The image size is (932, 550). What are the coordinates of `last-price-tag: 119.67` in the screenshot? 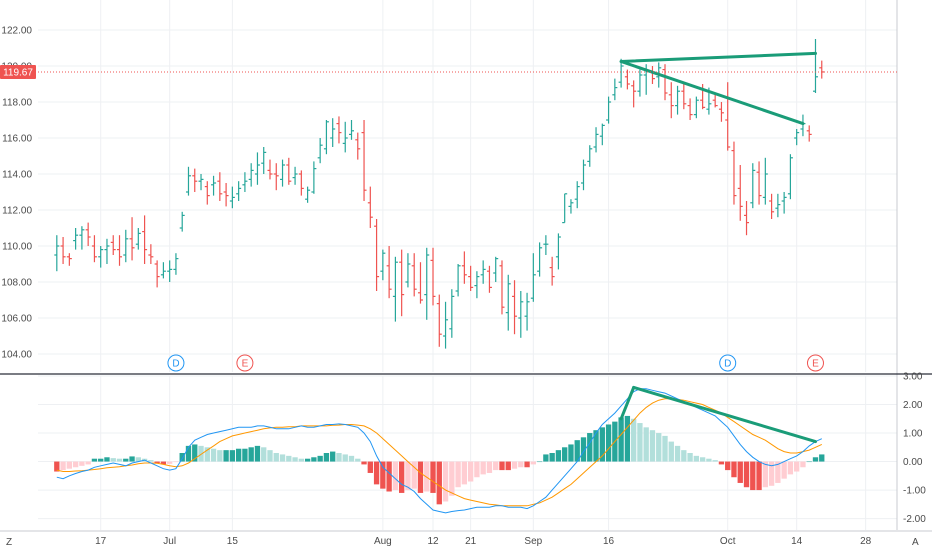 It's located at (448, 71).